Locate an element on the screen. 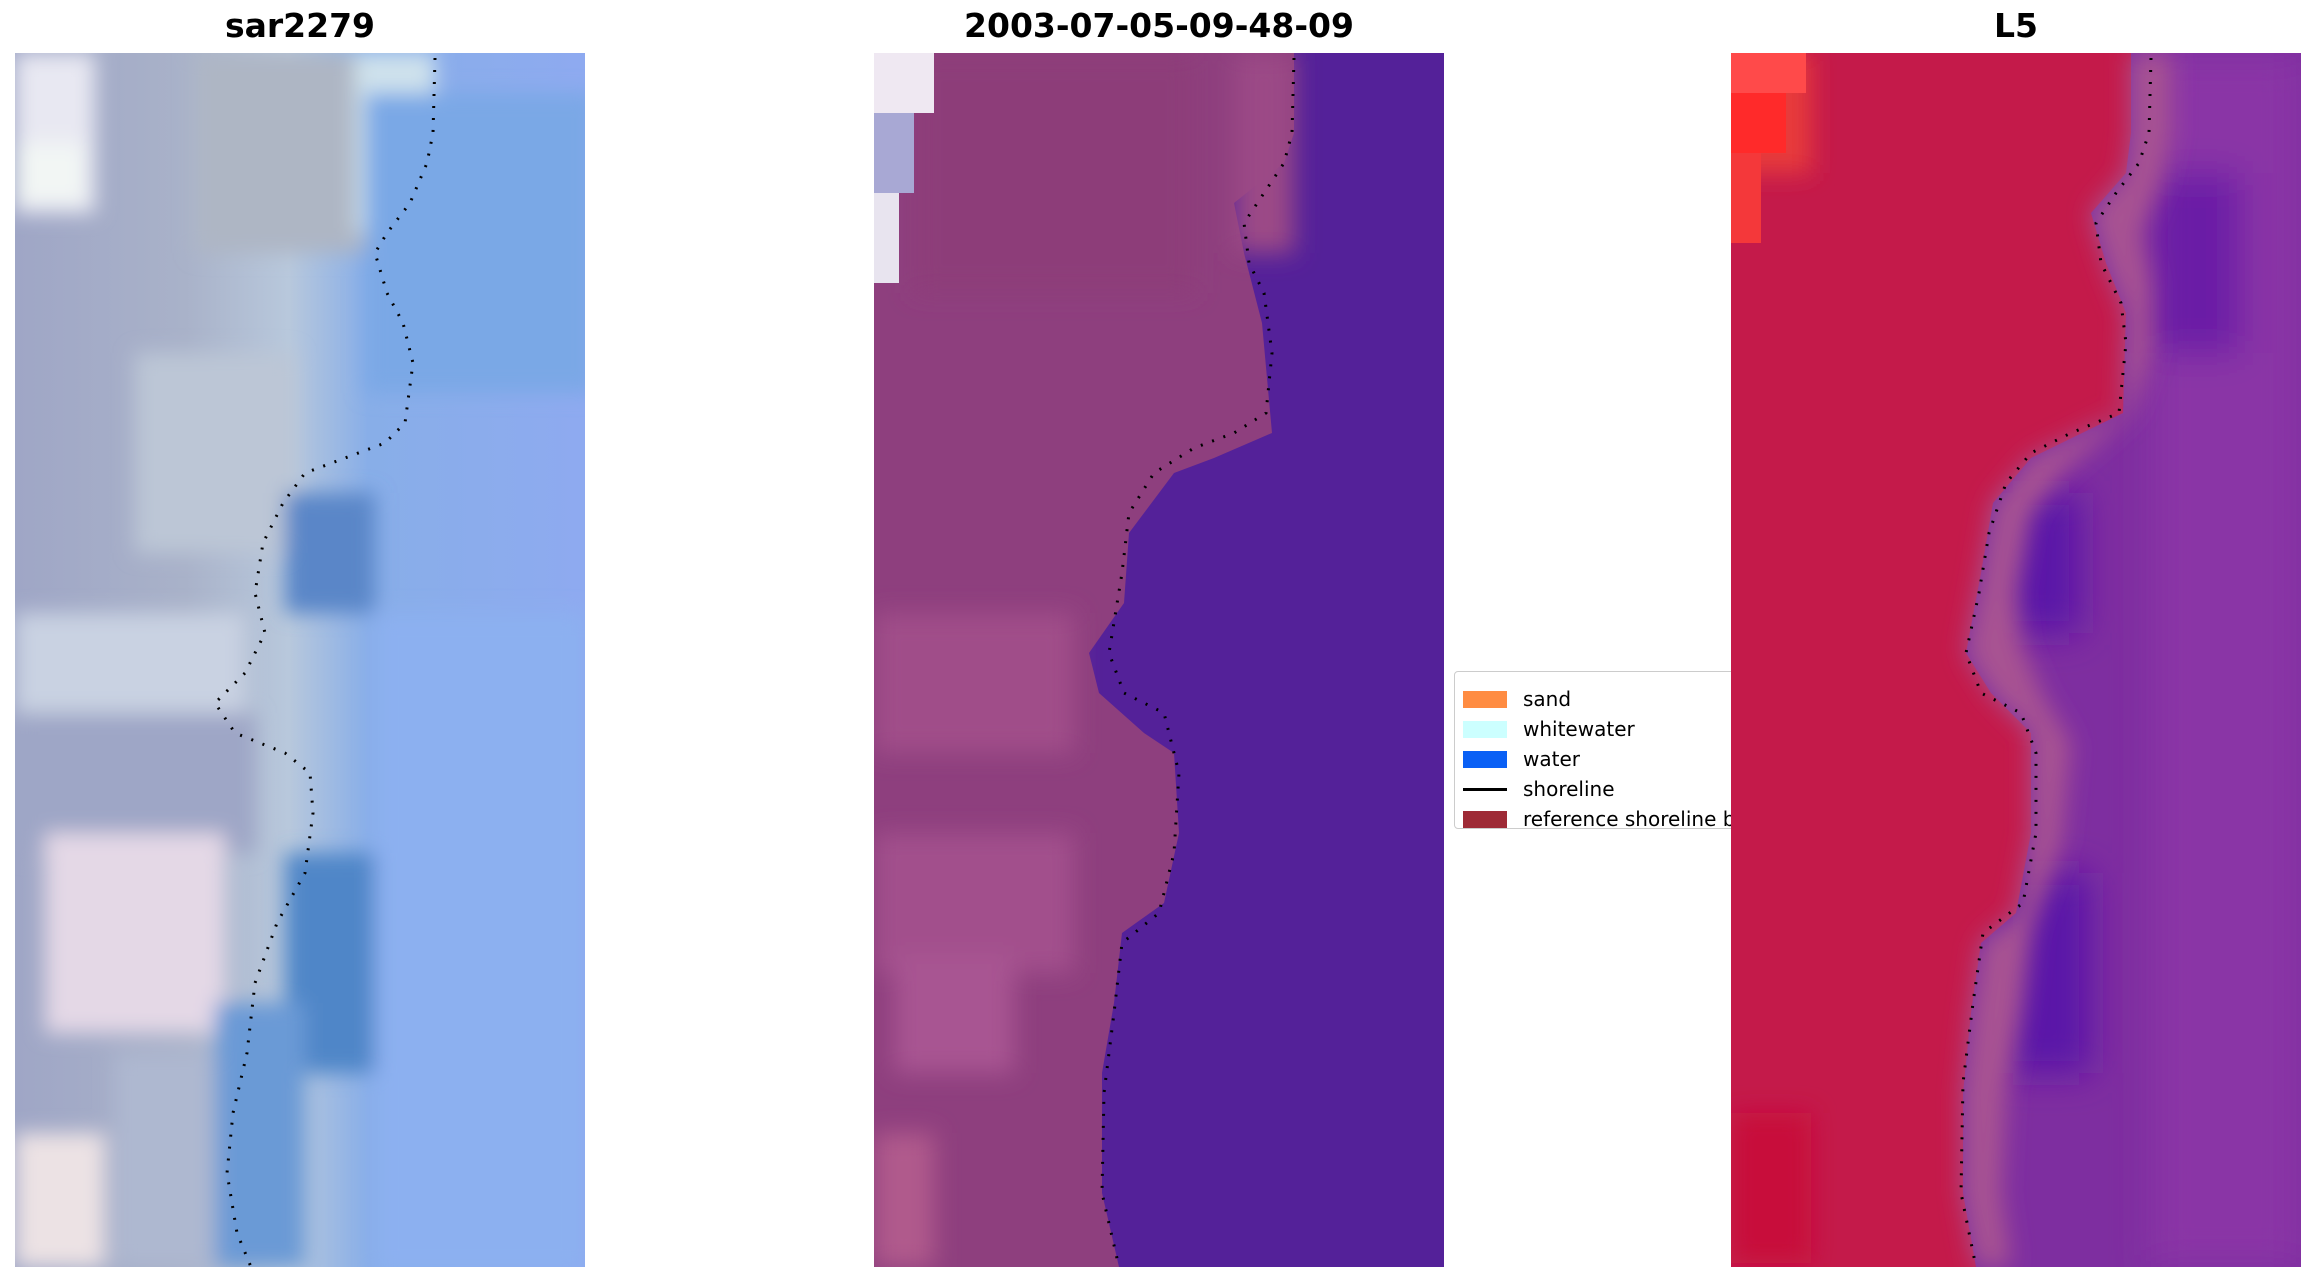 The height and width of the screenshot is (1283, 2314). legend-item-whitewater: whitewater is located at coordinates (1549, 729).